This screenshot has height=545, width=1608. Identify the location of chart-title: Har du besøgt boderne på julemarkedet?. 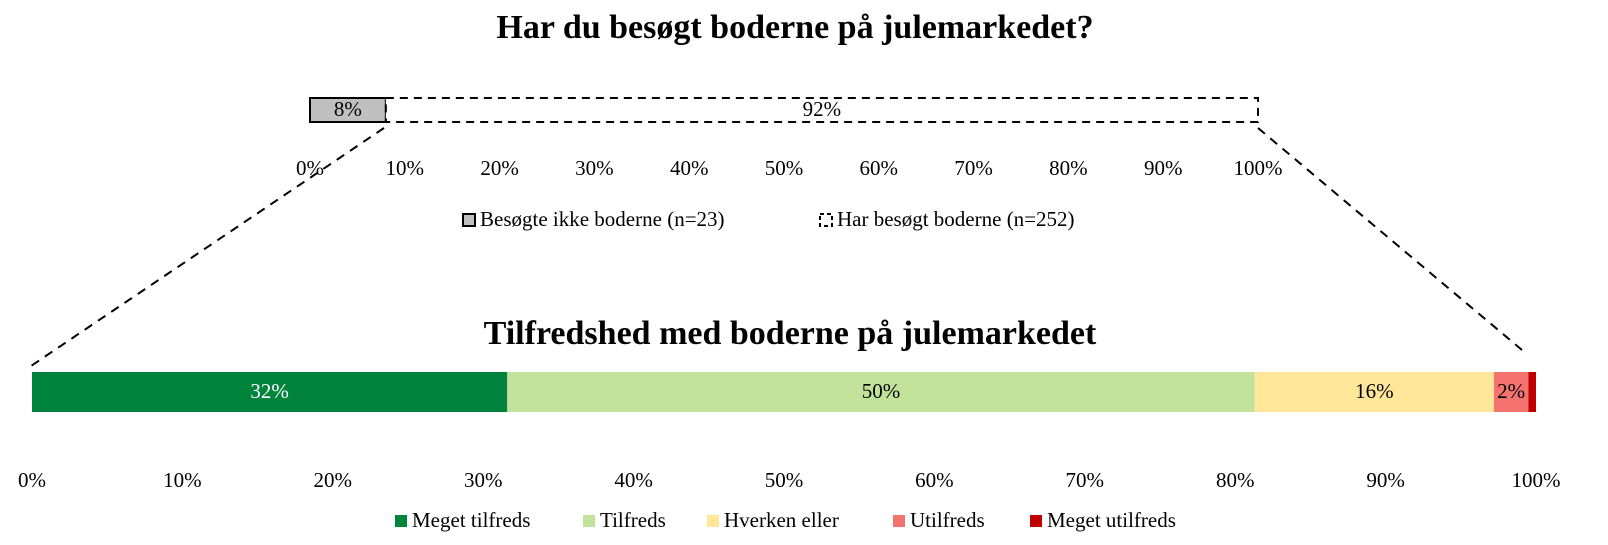
(794, 27).